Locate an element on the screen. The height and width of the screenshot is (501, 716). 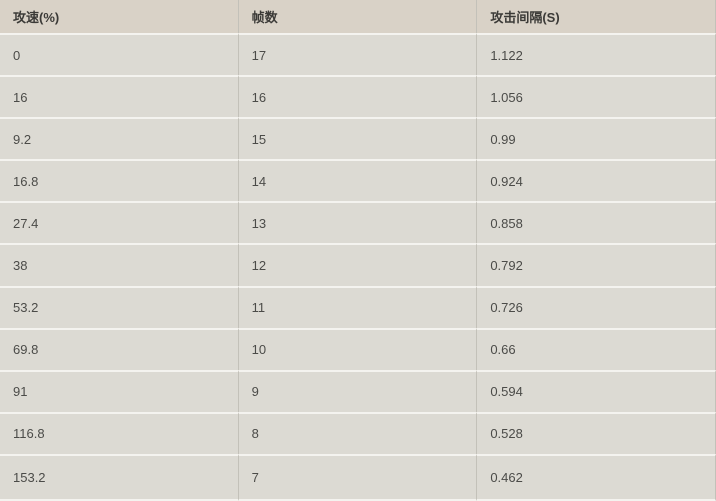
table-cell-interval: 0.66 is located at coordinates (596, 348).